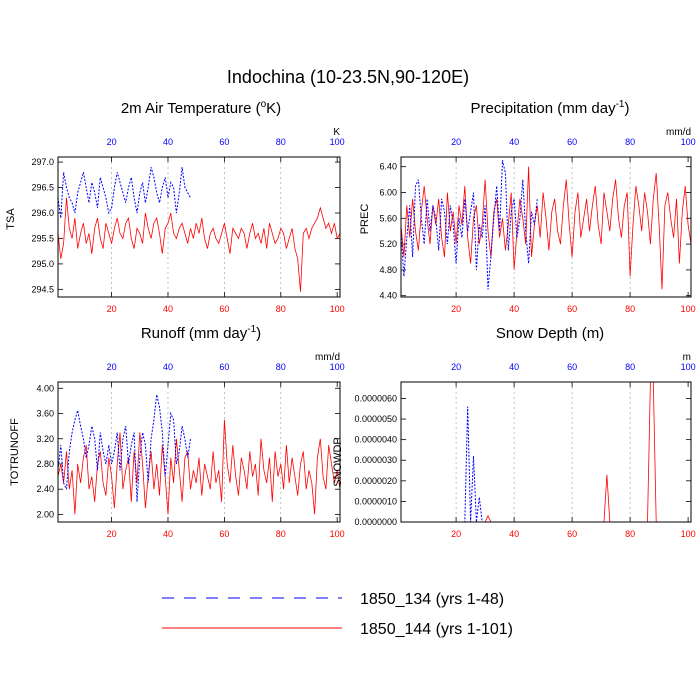 The image size is (700, 700). What do you see at coordinates (388, 192) in the screenshot?
I see `y-tick-label: 6.00` at bounding box center [388, 192].